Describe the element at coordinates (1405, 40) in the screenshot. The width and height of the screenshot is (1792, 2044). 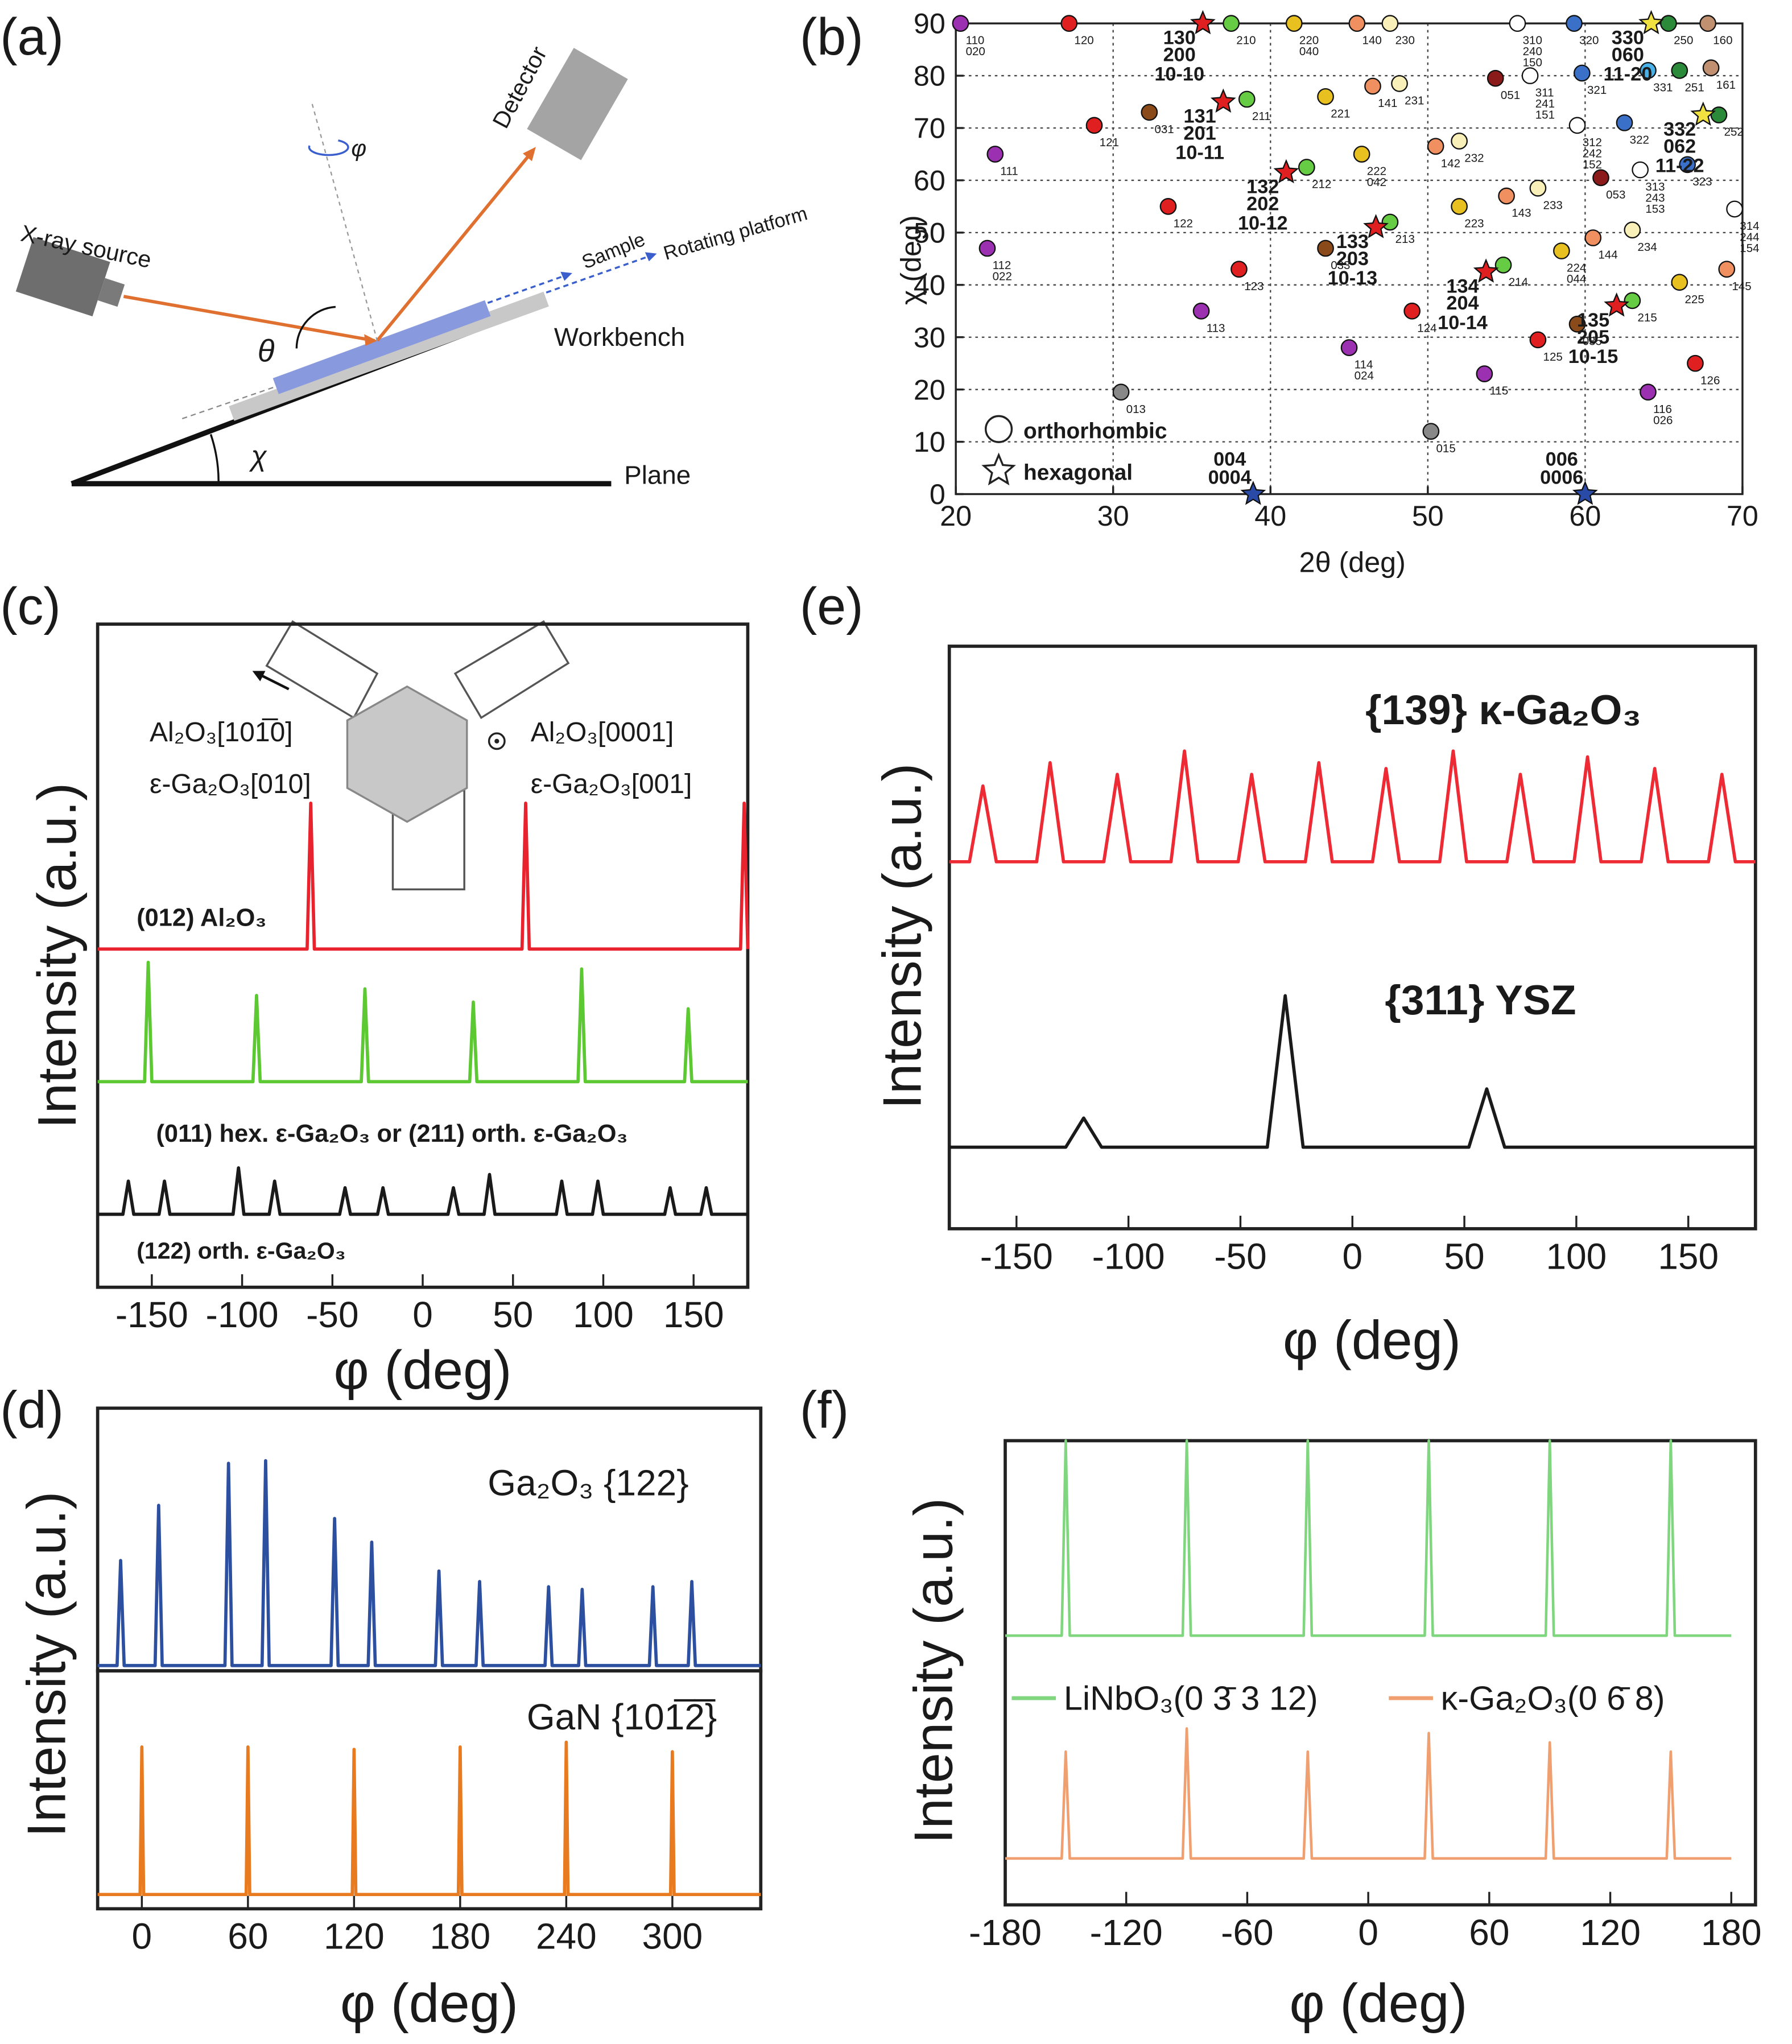
I see `point-label: 230` at that location.